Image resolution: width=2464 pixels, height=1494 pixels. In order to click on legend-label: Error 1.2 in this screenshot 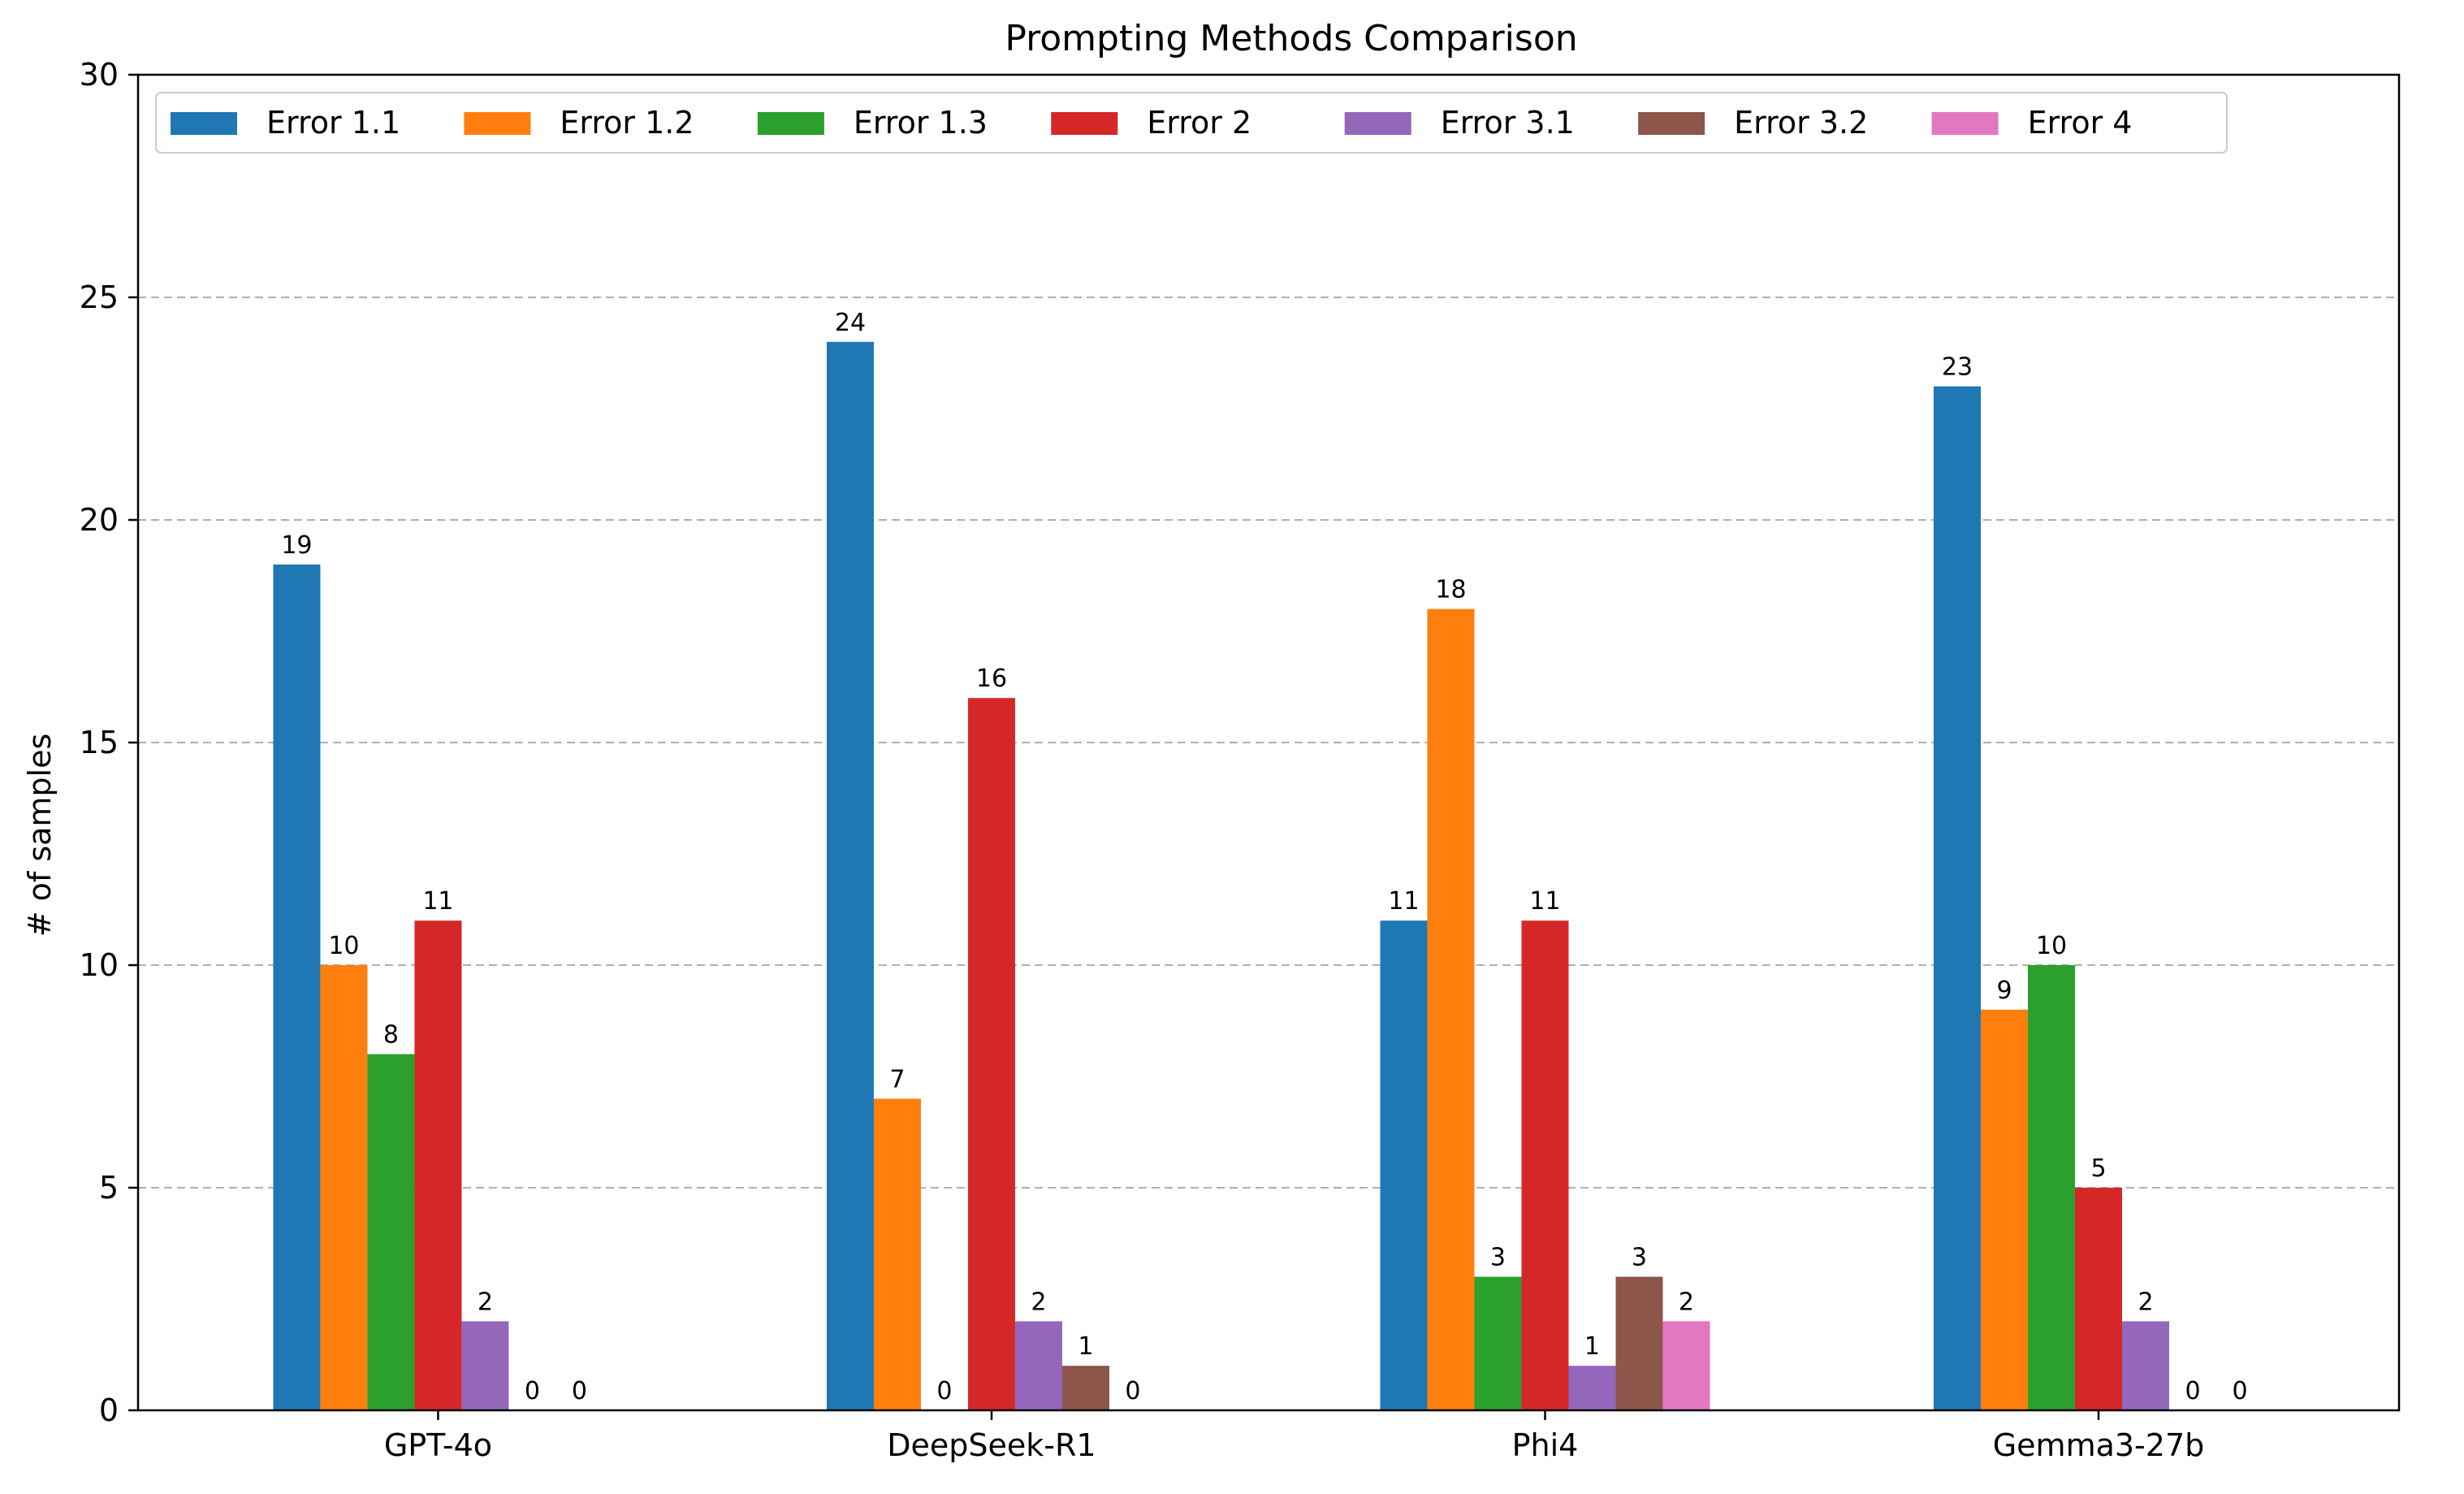, I will do `click(627, 123)`.